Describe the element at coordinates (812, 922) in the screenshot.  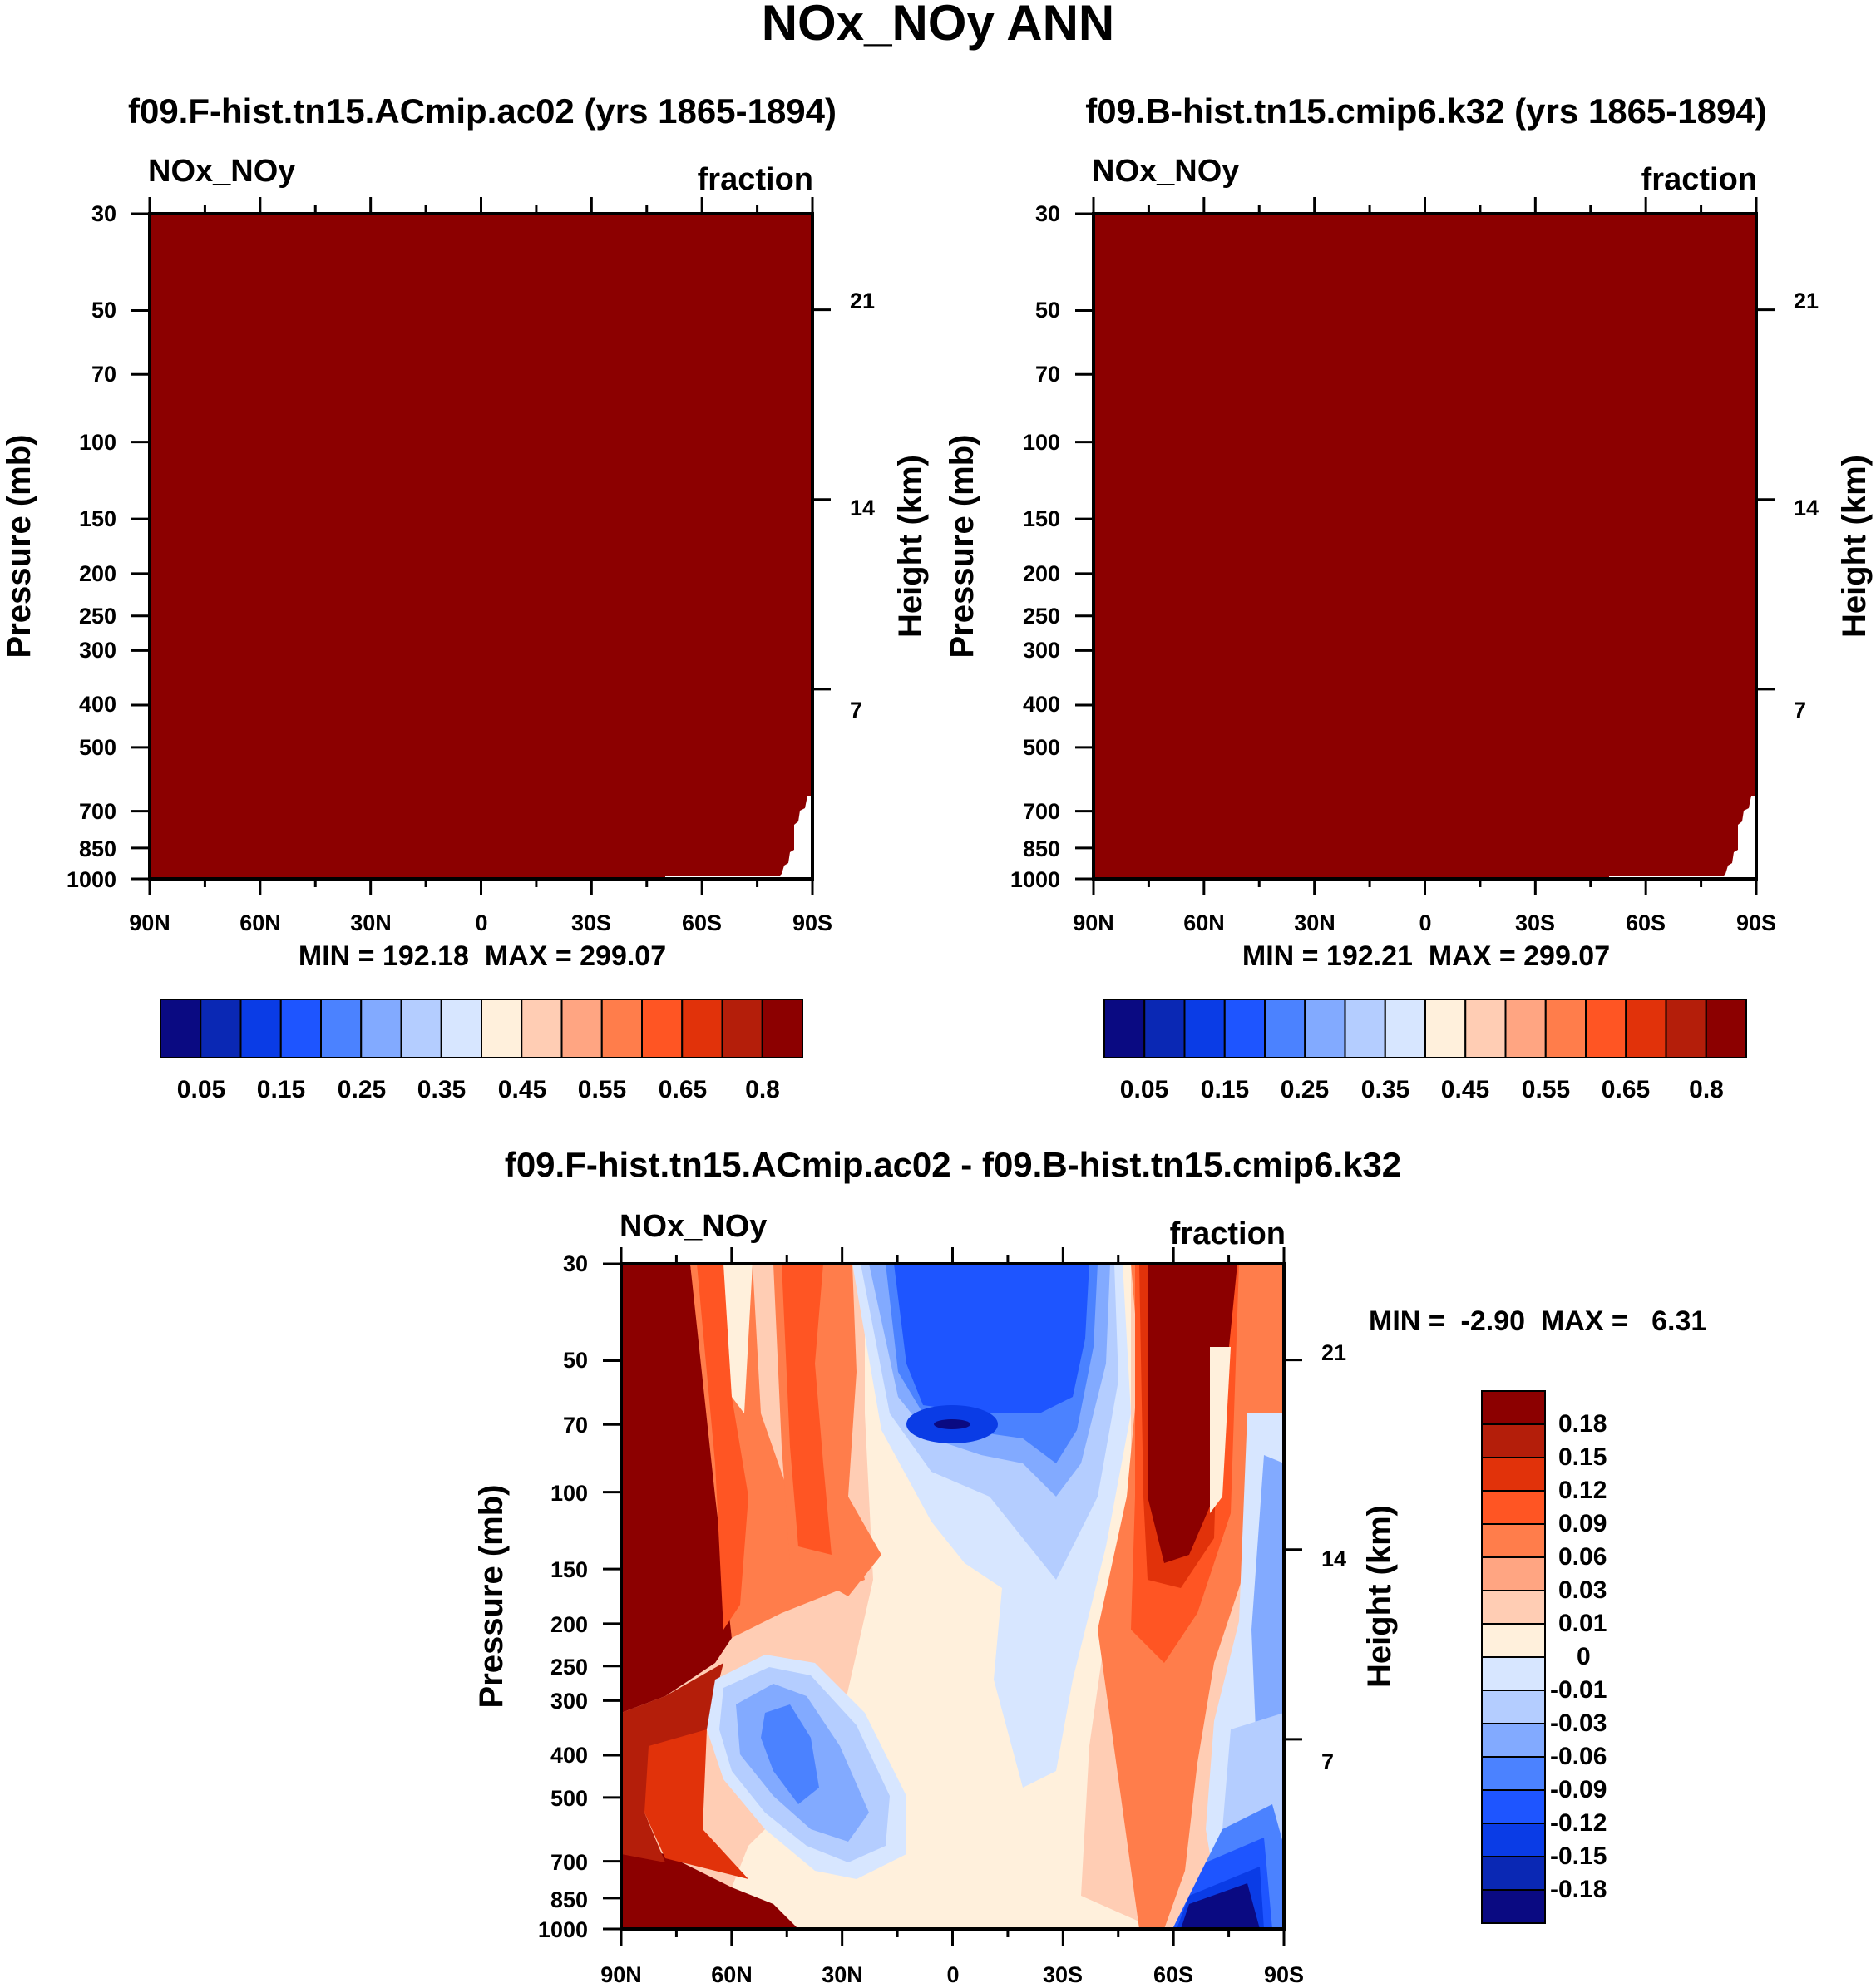
I see `x-tick-label: 90S` at that location.